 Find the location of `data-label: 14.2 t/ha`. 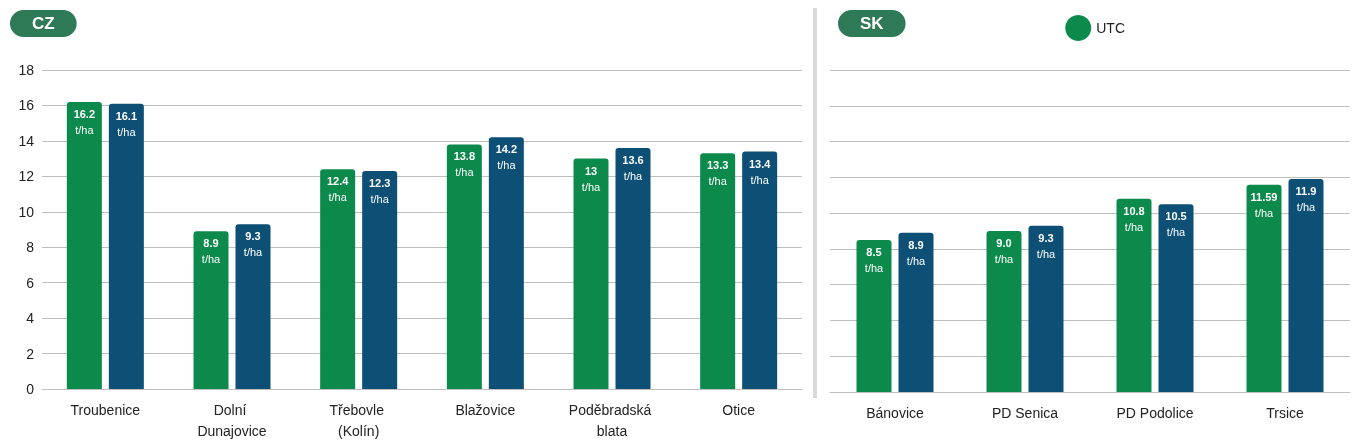

data-label: 14.2 t/ha is located at coordinates (506, 157).